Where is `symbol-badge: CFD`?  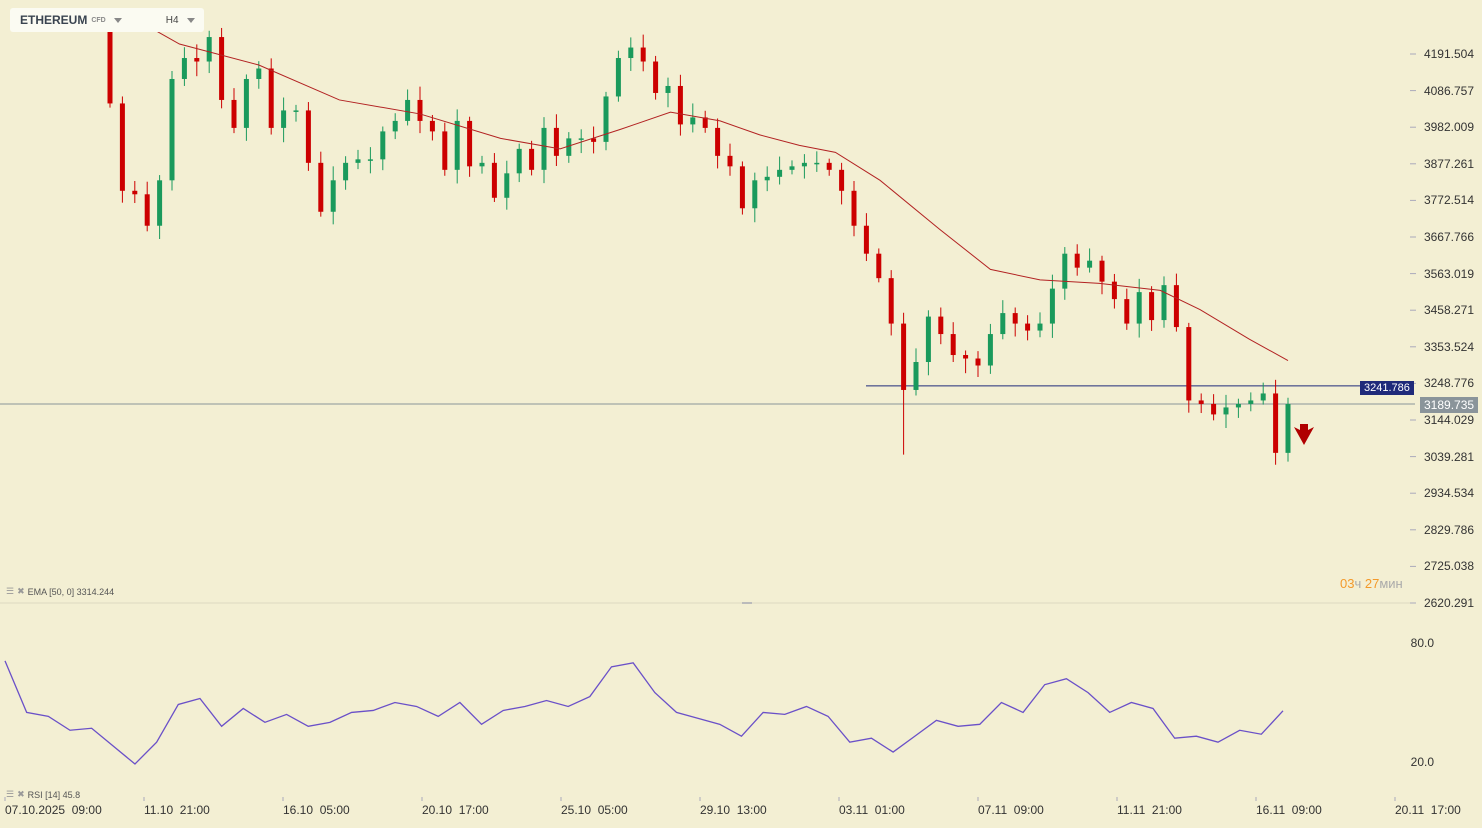
symbol-badge: CFD is located at coordinates (98, 20).